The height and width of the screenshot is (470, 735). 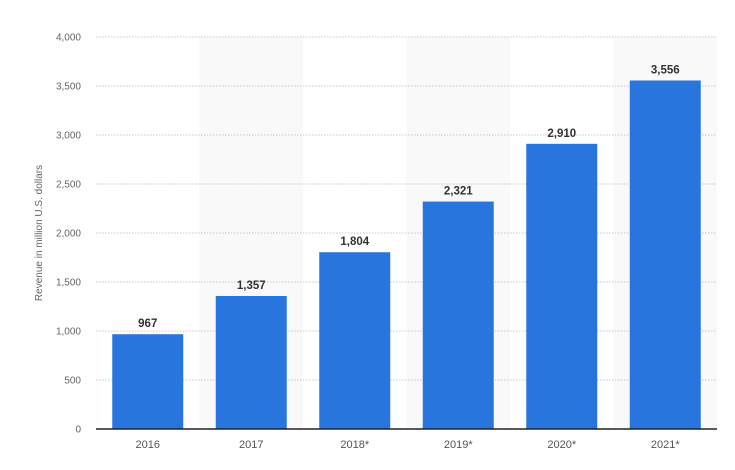 I want to click on data-label: 3,556, so click(x=665, y=71).